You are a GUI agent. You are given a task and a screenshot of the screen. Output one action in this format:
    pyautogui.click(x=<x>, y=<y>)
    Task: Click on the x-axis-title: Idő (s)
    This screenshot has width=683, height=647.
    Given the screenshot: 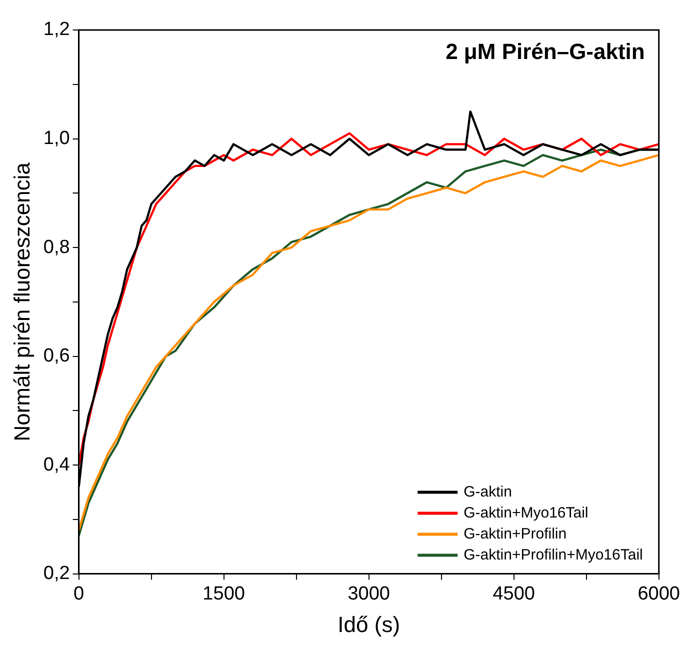 What is the action you would take?
    pyautogui.click(x=369, y=624)
    